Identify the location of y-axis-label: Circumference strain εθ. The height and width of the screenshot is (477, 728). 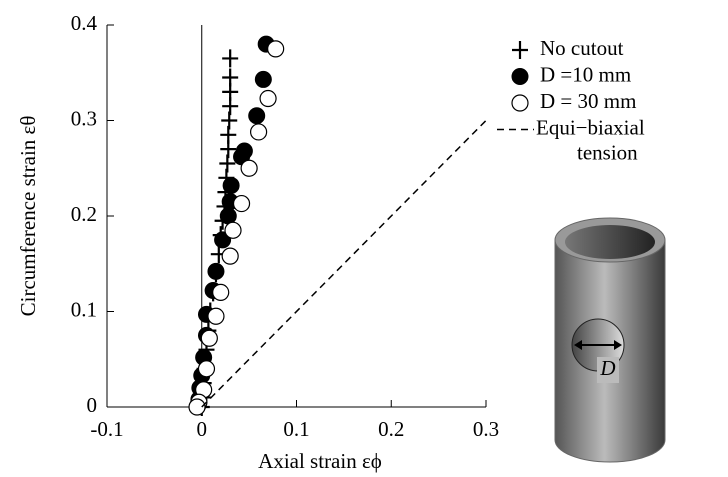
(28, 216).